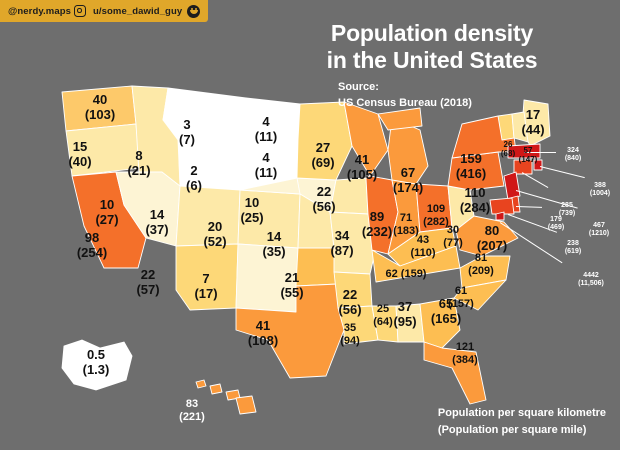  What do you see at coordinates (432, 33) in the screenshot?
I see `title-line-1: Population density` at bounding box center [432, 33].